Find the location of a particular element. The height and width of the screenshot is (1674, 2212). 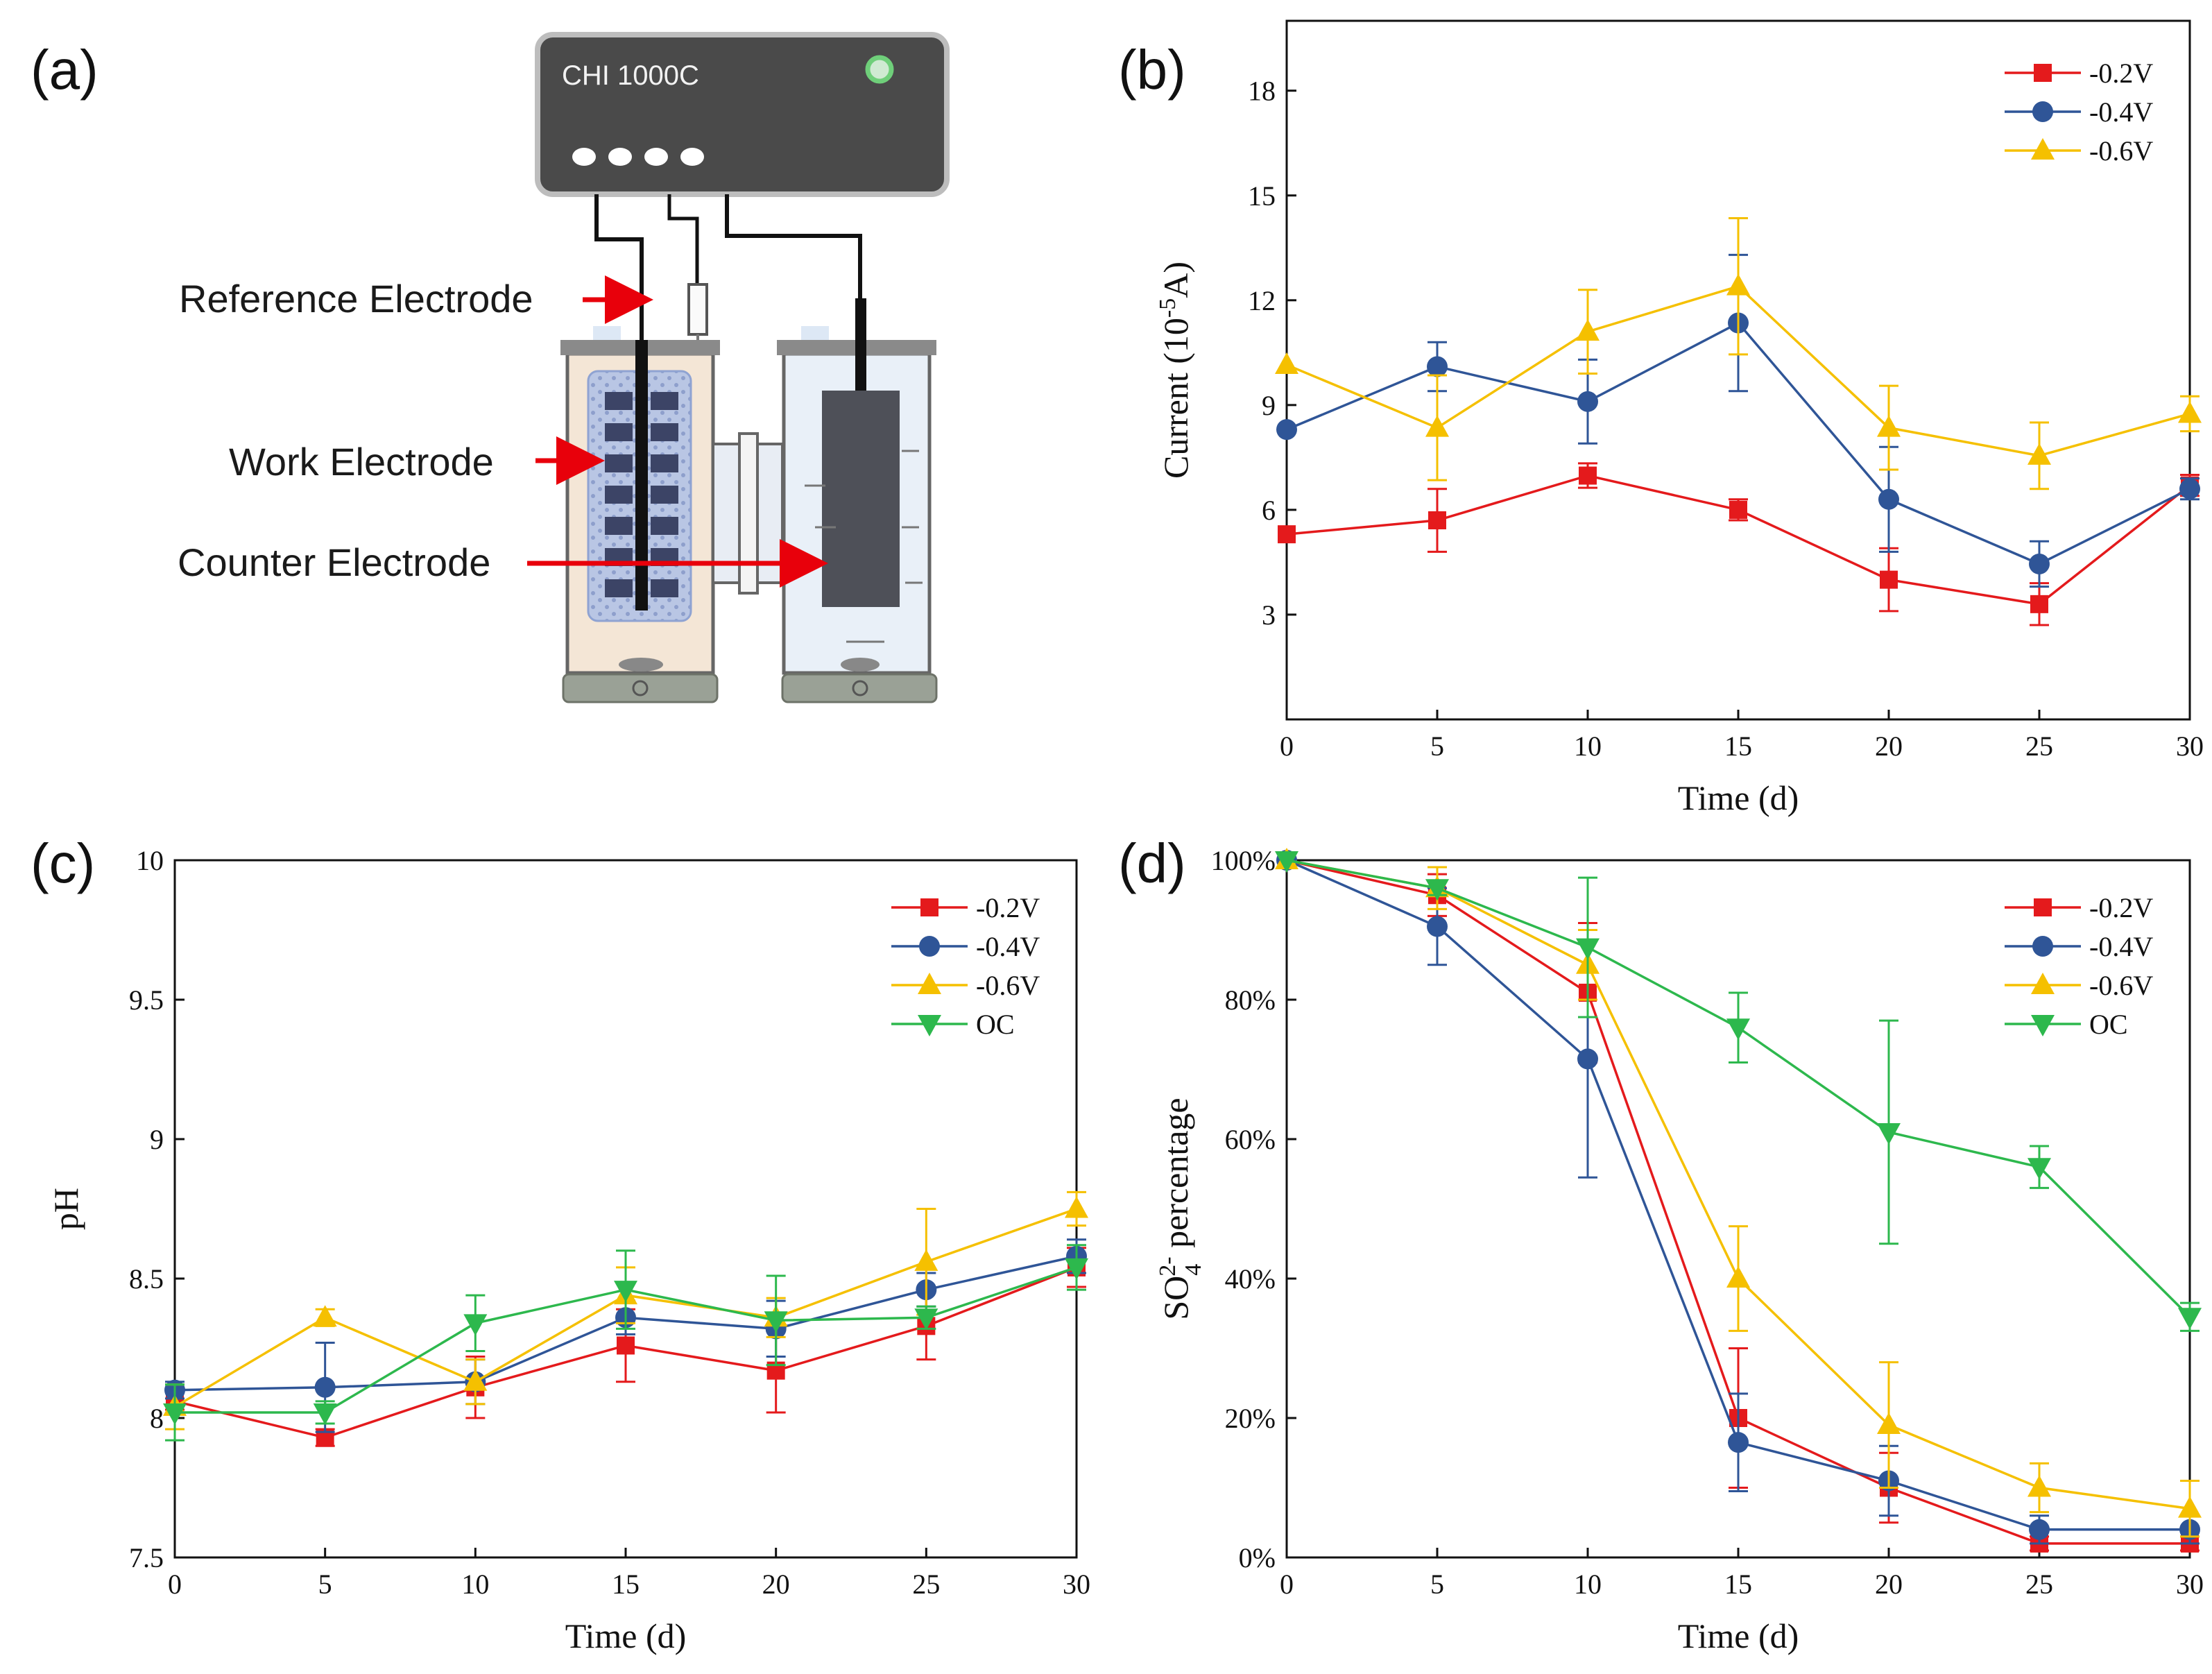

chart-c-legend-label: -0.6V is located at coordinates (1008, 986).